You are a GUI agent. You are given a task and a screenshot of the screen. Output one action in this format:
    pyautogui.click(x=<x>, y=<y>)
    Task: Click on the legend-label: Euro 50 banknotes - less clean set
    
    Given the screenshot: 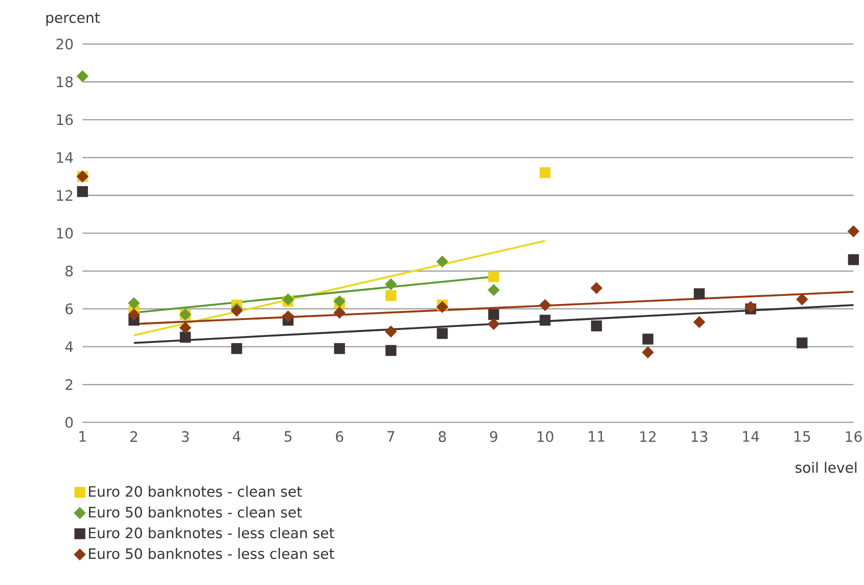 What is the action you would take?
    pyautogui.click(x=211, y=553)
    